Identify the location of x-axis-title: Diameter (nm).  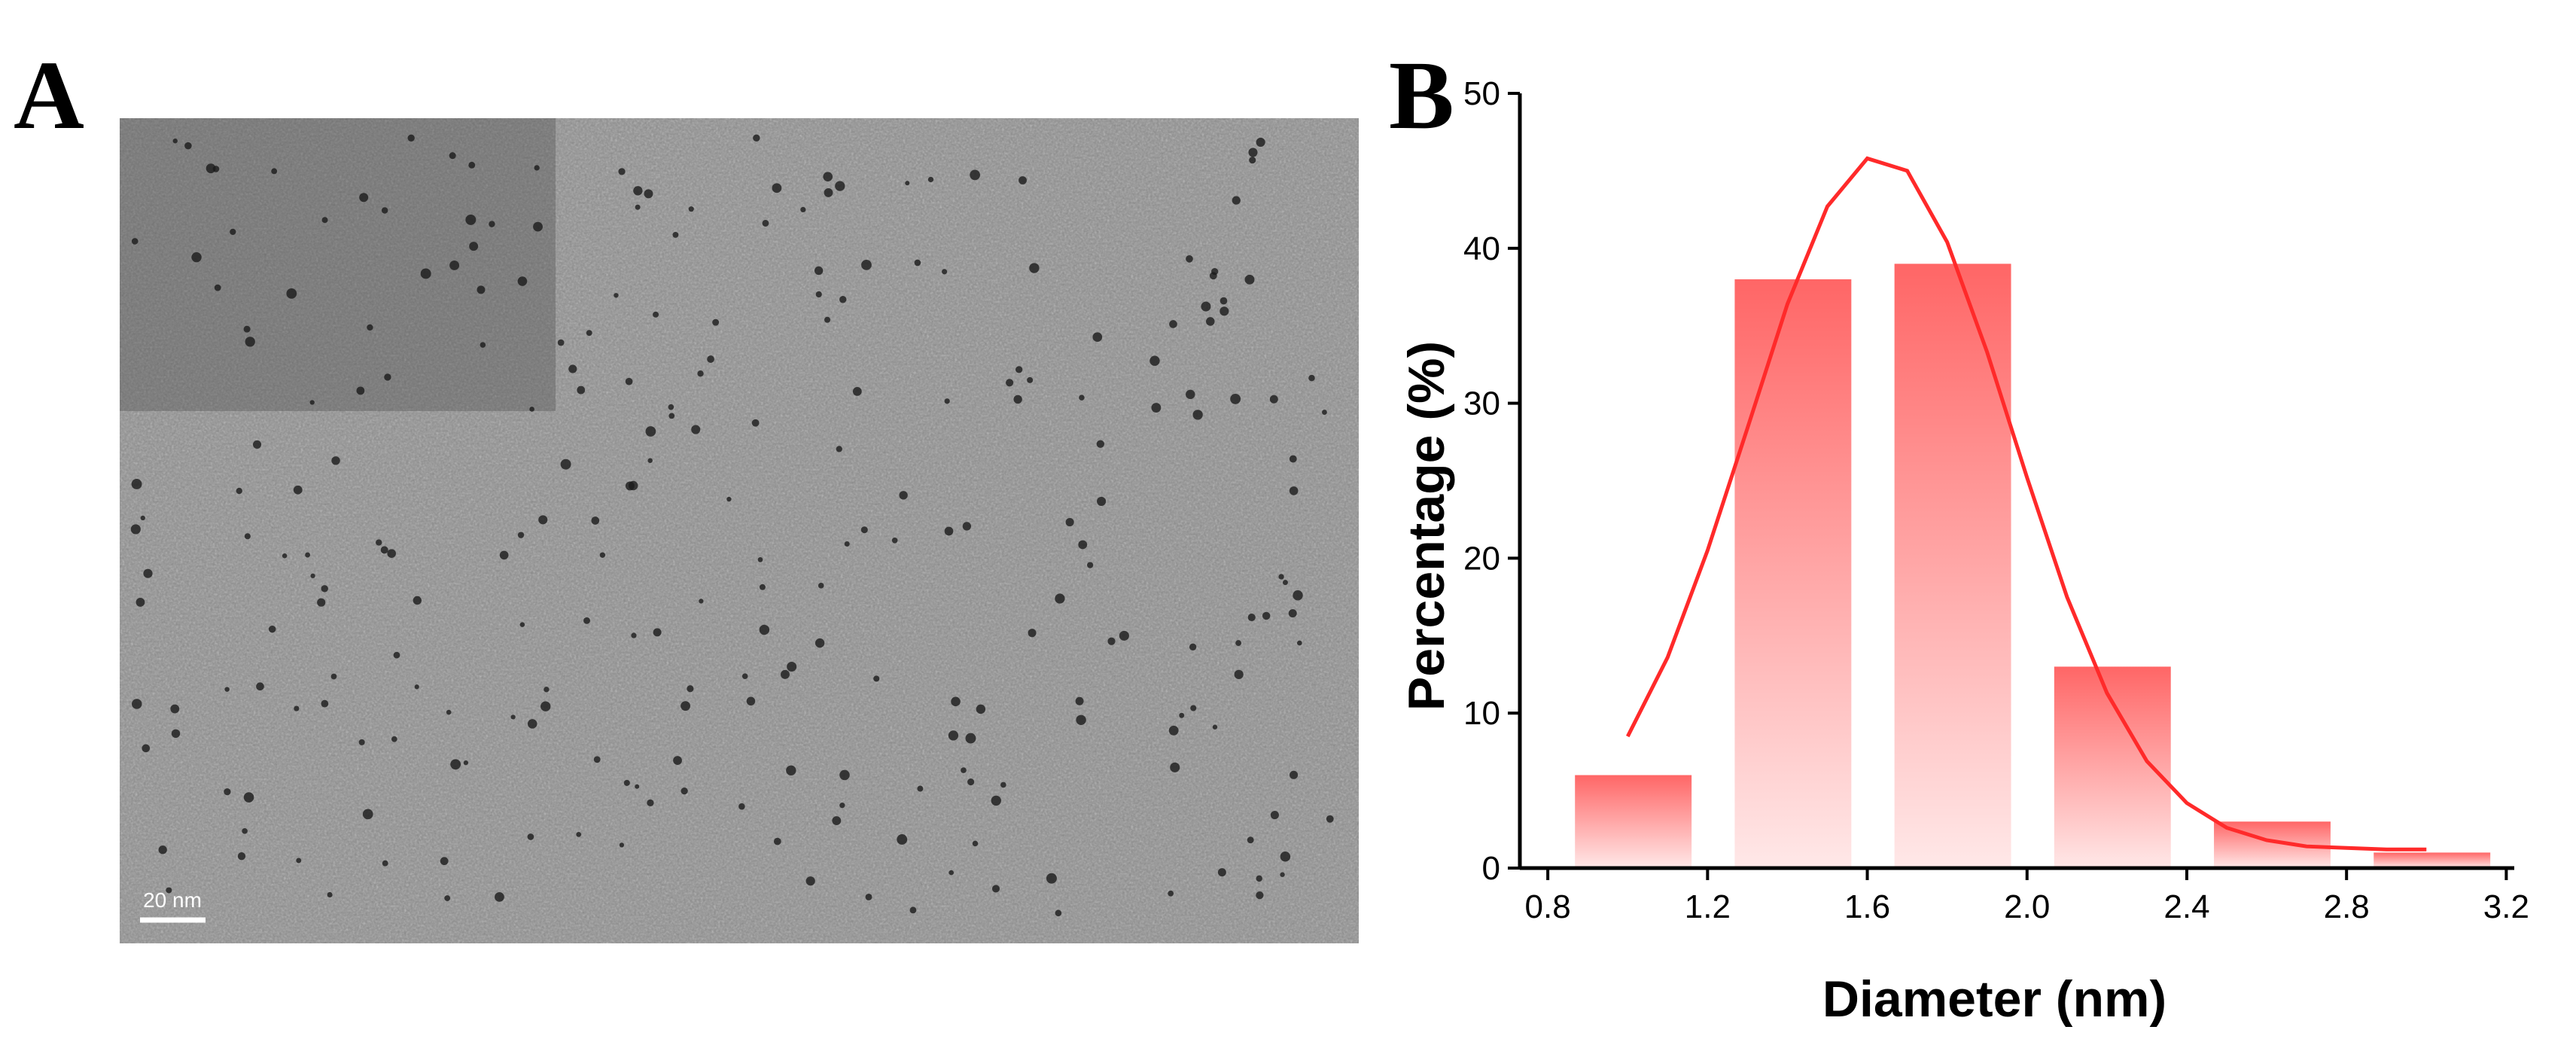
(1994, 999).